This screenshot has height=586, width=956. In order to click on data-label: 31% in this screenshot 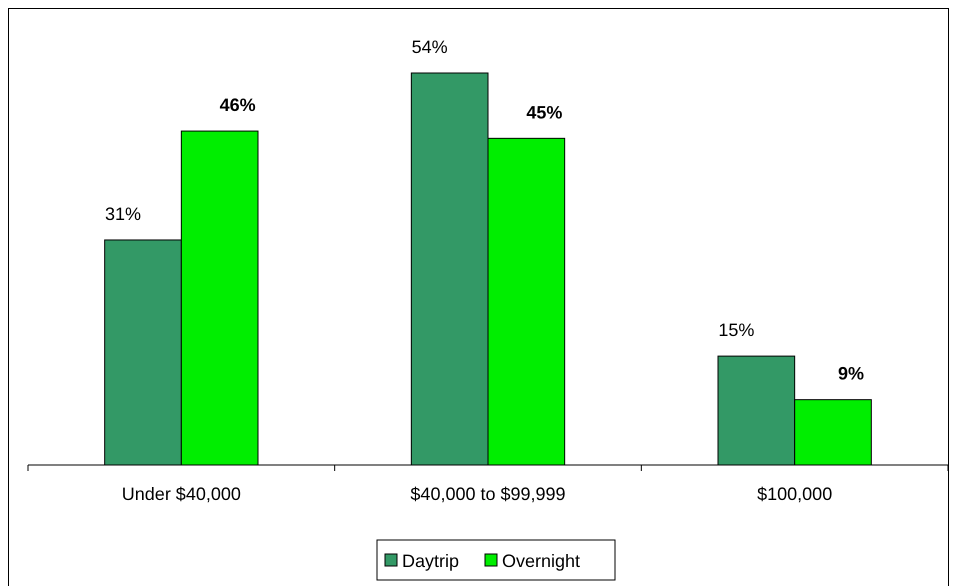, I will do `click(123, 214)`.